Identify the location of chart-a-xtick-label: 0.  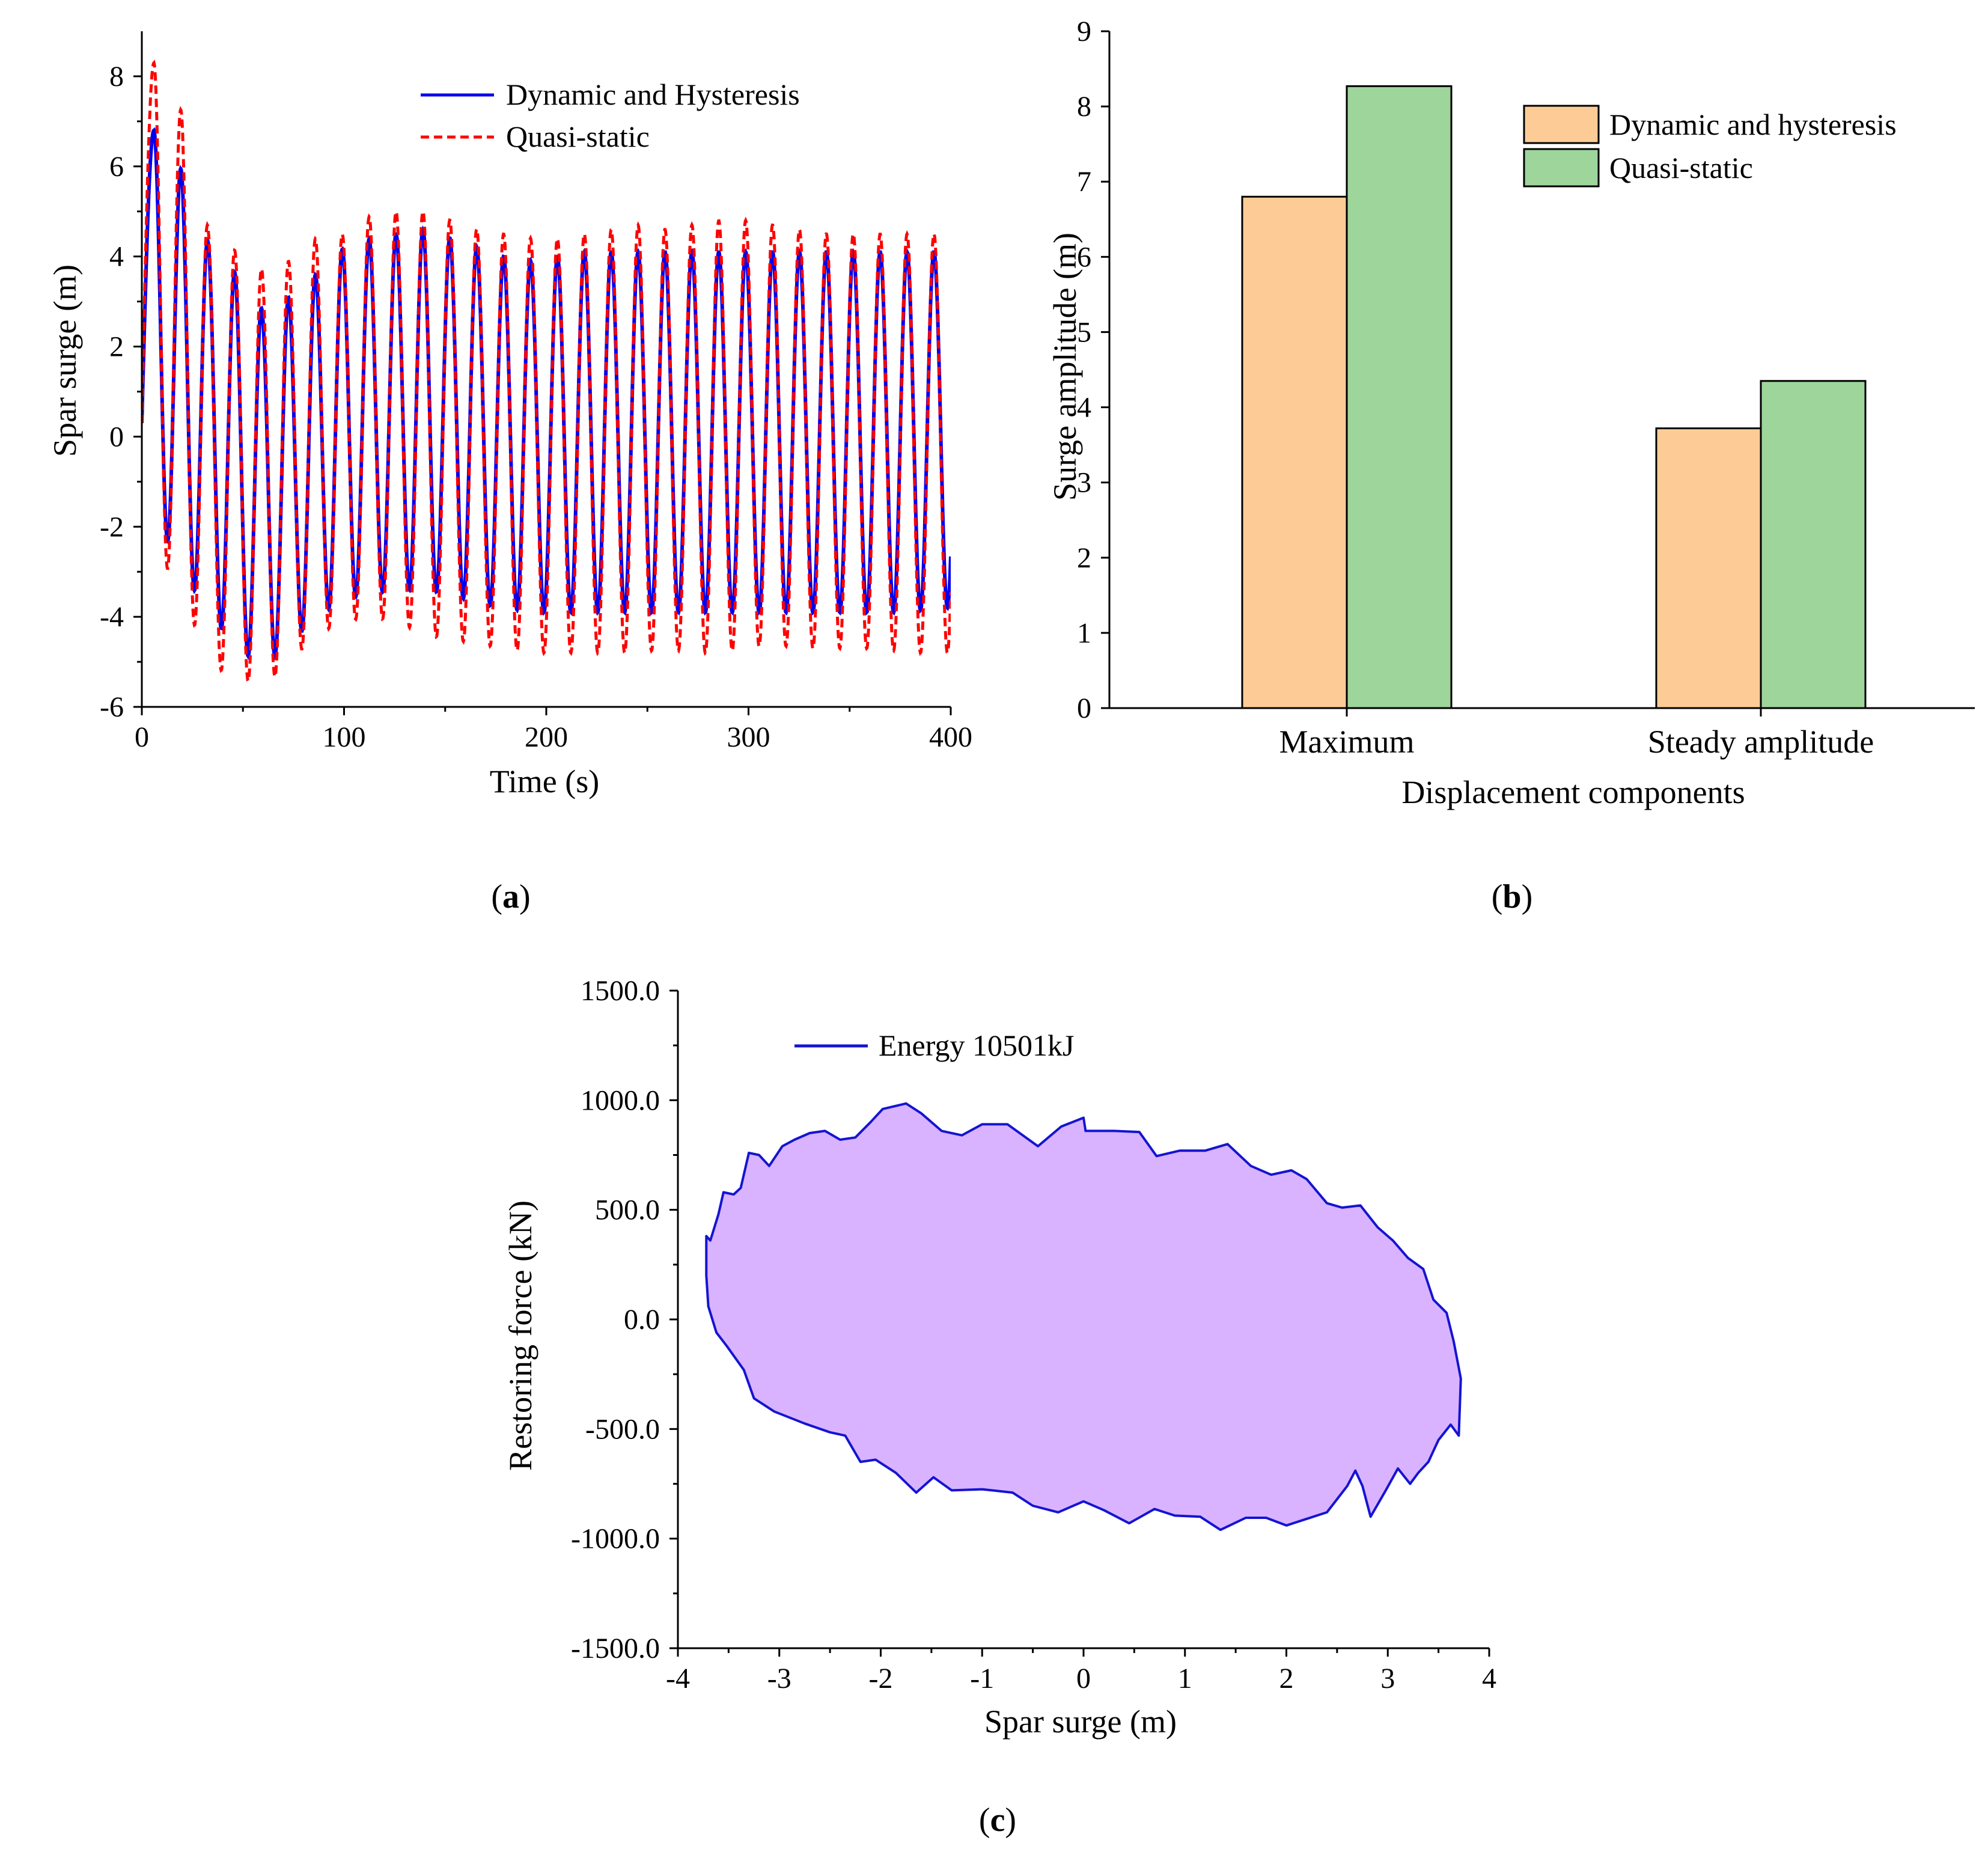
(142, 737).